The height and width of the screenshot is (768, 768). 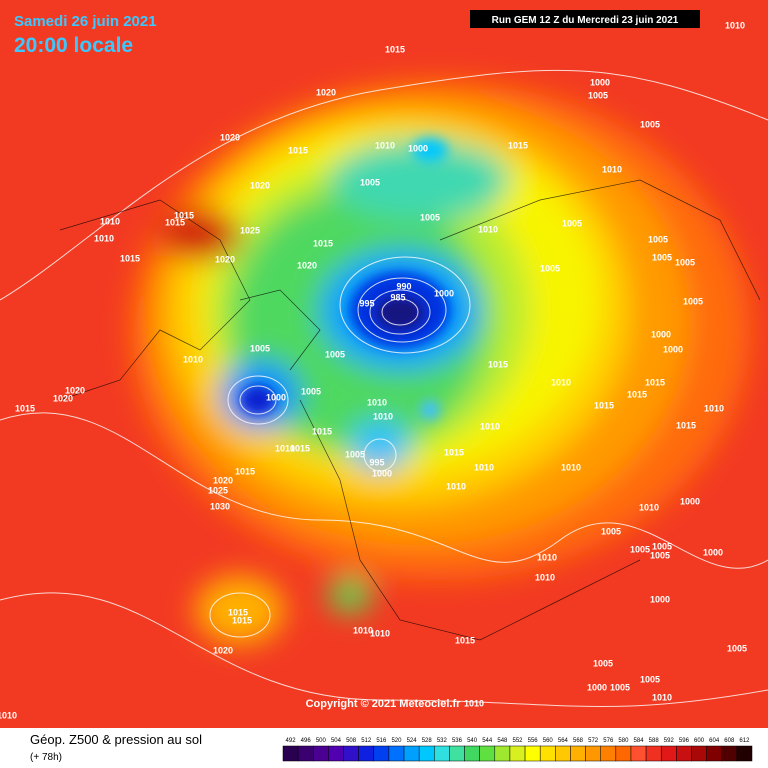 I want to click on scale-label: 572, so click(x=593, y=741).